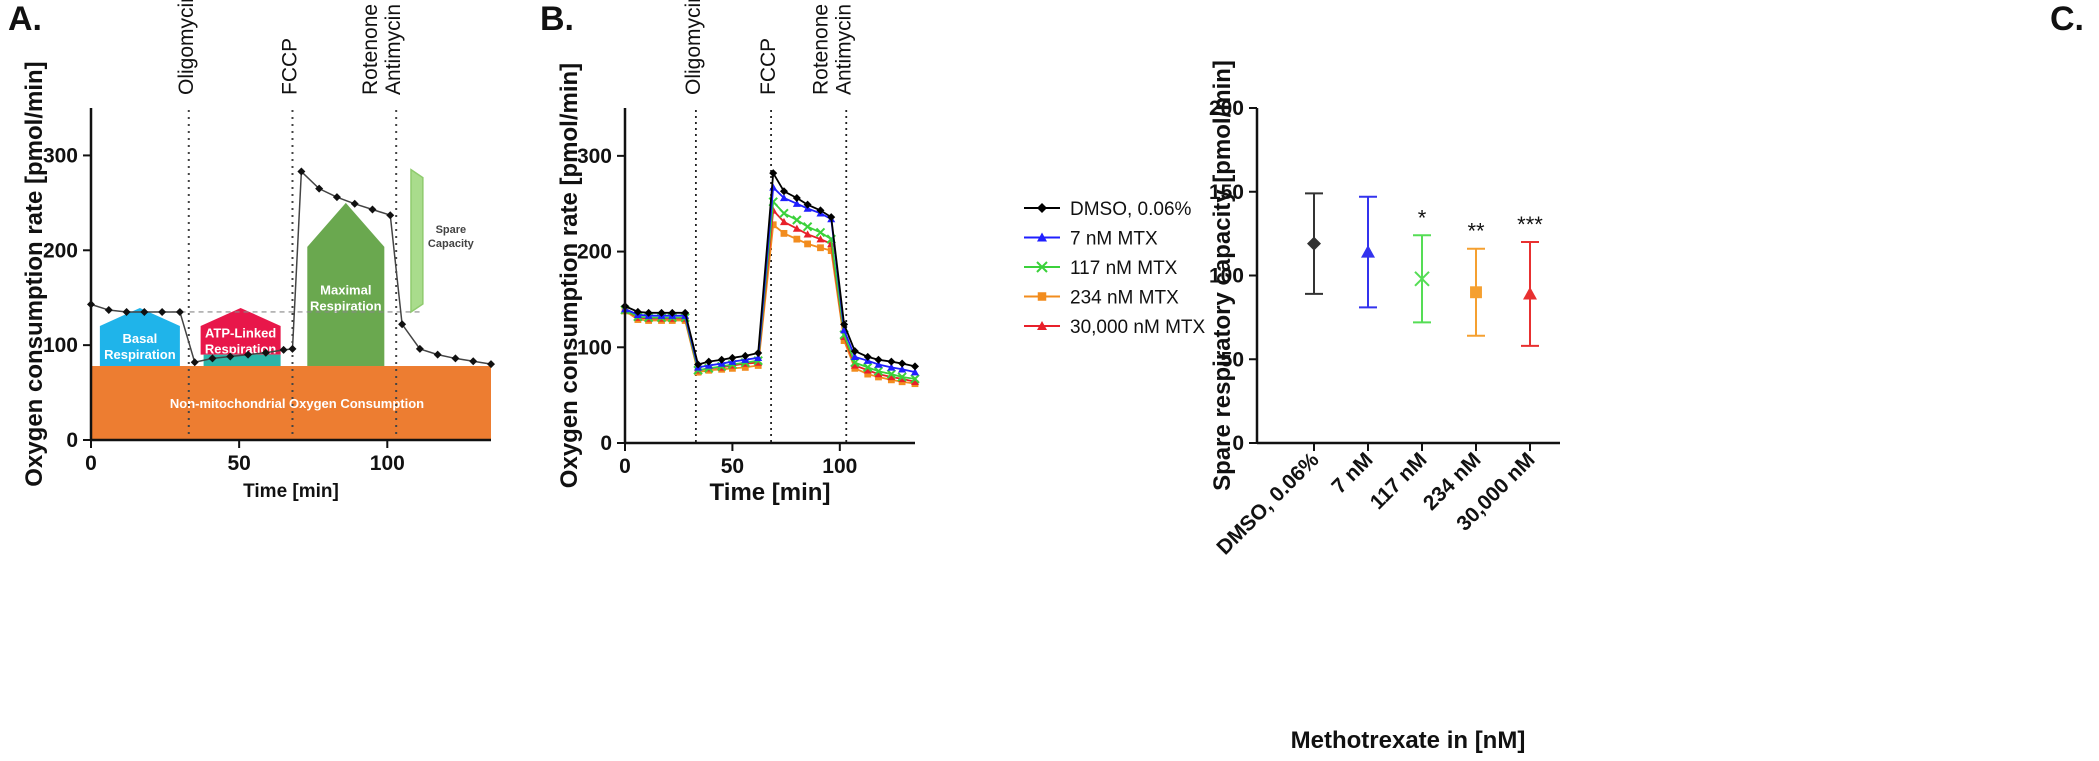 The image size is (2099, 761). Describe the element at coordinates (1101, 268) in the screenshot. I see `legend-item: 117 nM MTX` at that location.